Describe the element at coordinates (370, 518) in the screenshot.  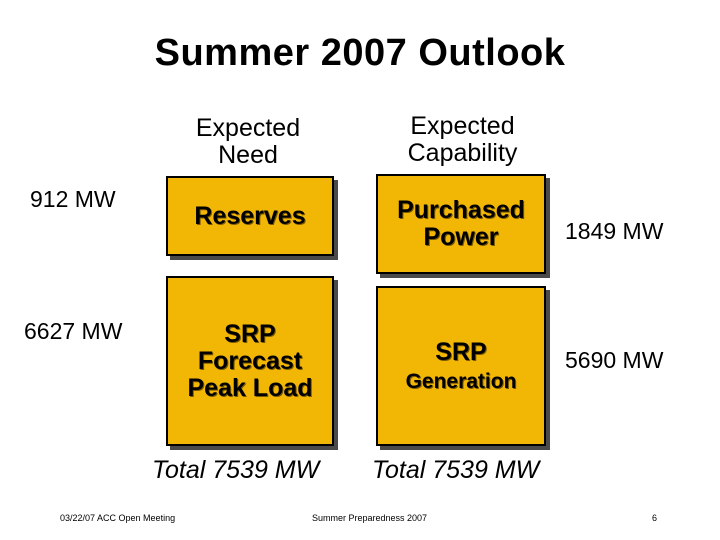
I see `footer-presentation-title: Summer Preparedness 2007` at that location.